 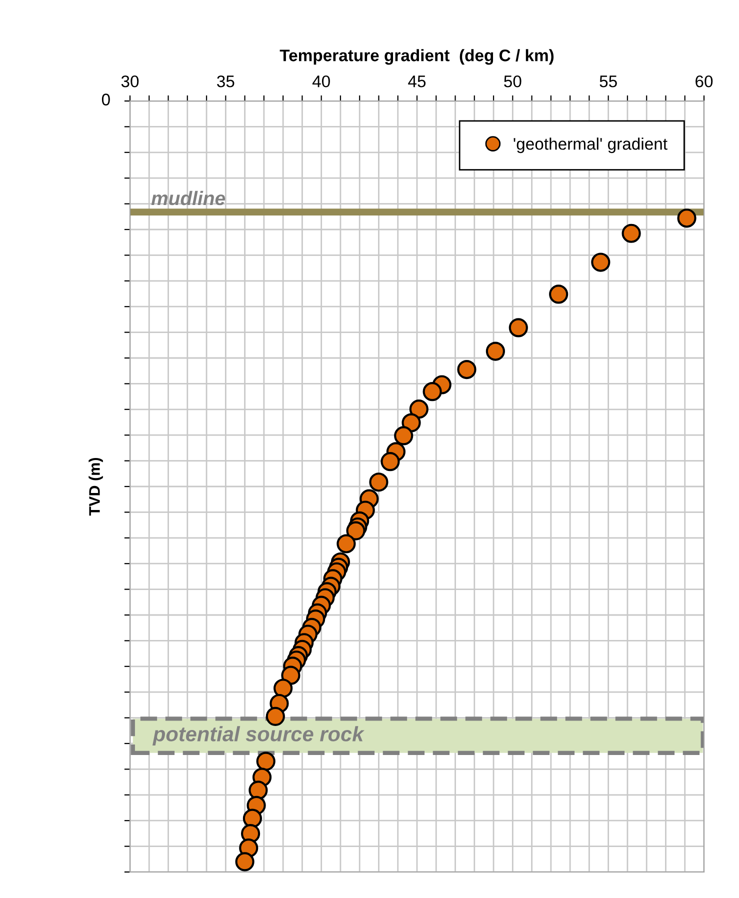 What do you see at coordinates (704, 81) in the screenshot?
I see `x-tick-label: 60` at bounding box center [704, 81].